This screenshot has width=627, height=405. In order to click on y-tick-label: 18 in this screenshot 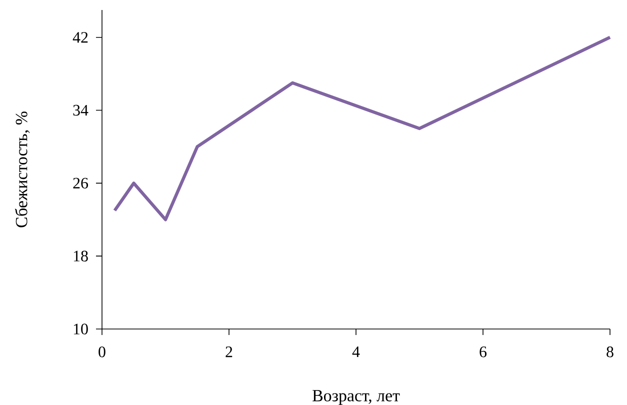, I will do `click(81, 256)`.